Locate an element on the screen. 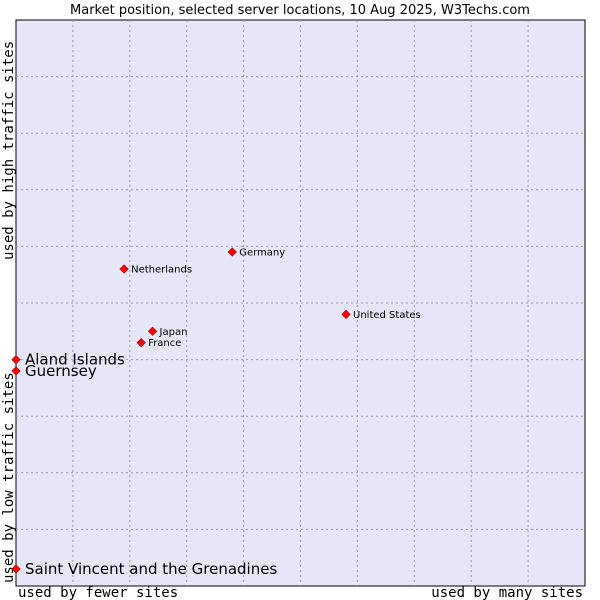 The image size is (600, 600). data-label-saint-vincent-and-the-grenadines: Saint Vincent and the Grenadines is located at coordinates (151, 569).